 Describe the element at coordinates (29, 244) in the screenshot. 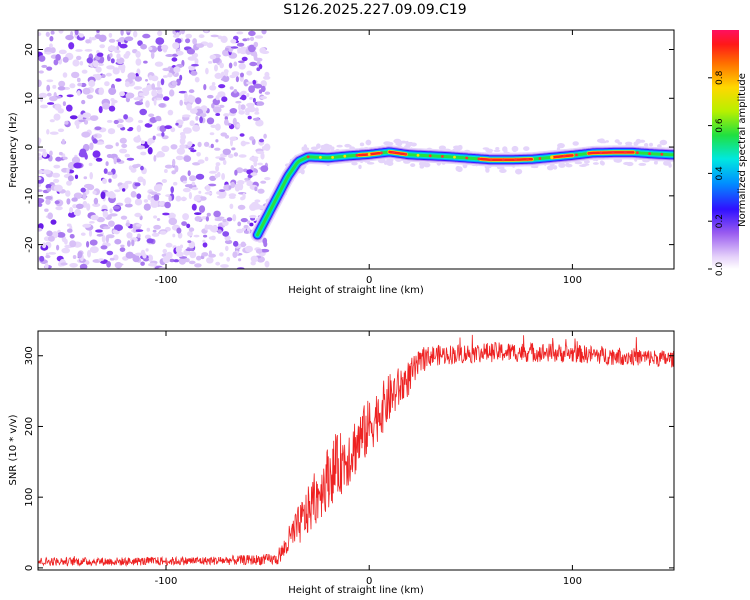

I see `y-tick-label: -20` at that location.